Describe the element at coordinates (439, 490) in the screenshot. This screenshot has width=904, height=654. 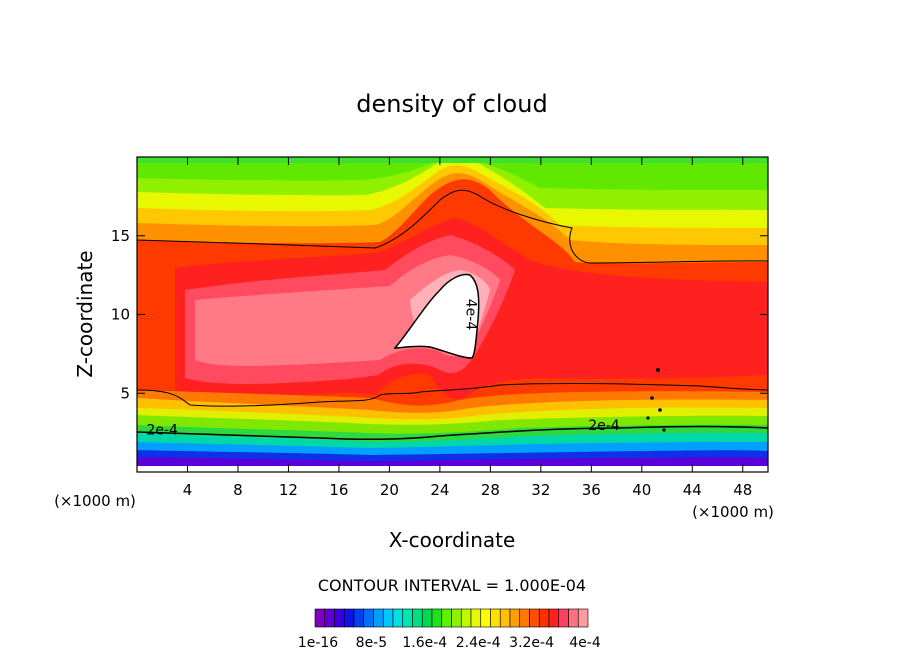
I see `x-tick-label: 24` at that location.